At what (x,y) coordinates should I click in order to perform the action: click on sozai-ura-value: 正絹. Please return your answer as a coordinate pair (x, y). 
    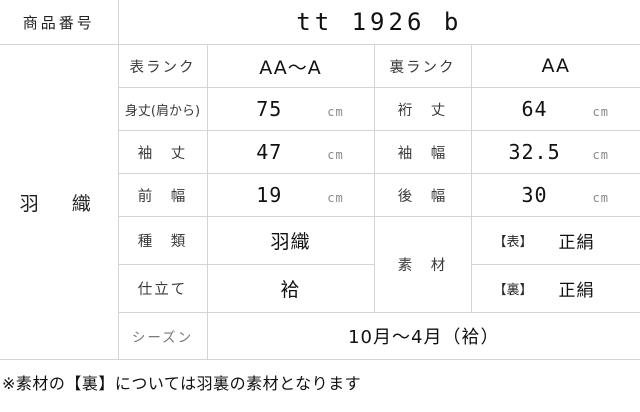
    Looking at the image, I should click on (576, 291).